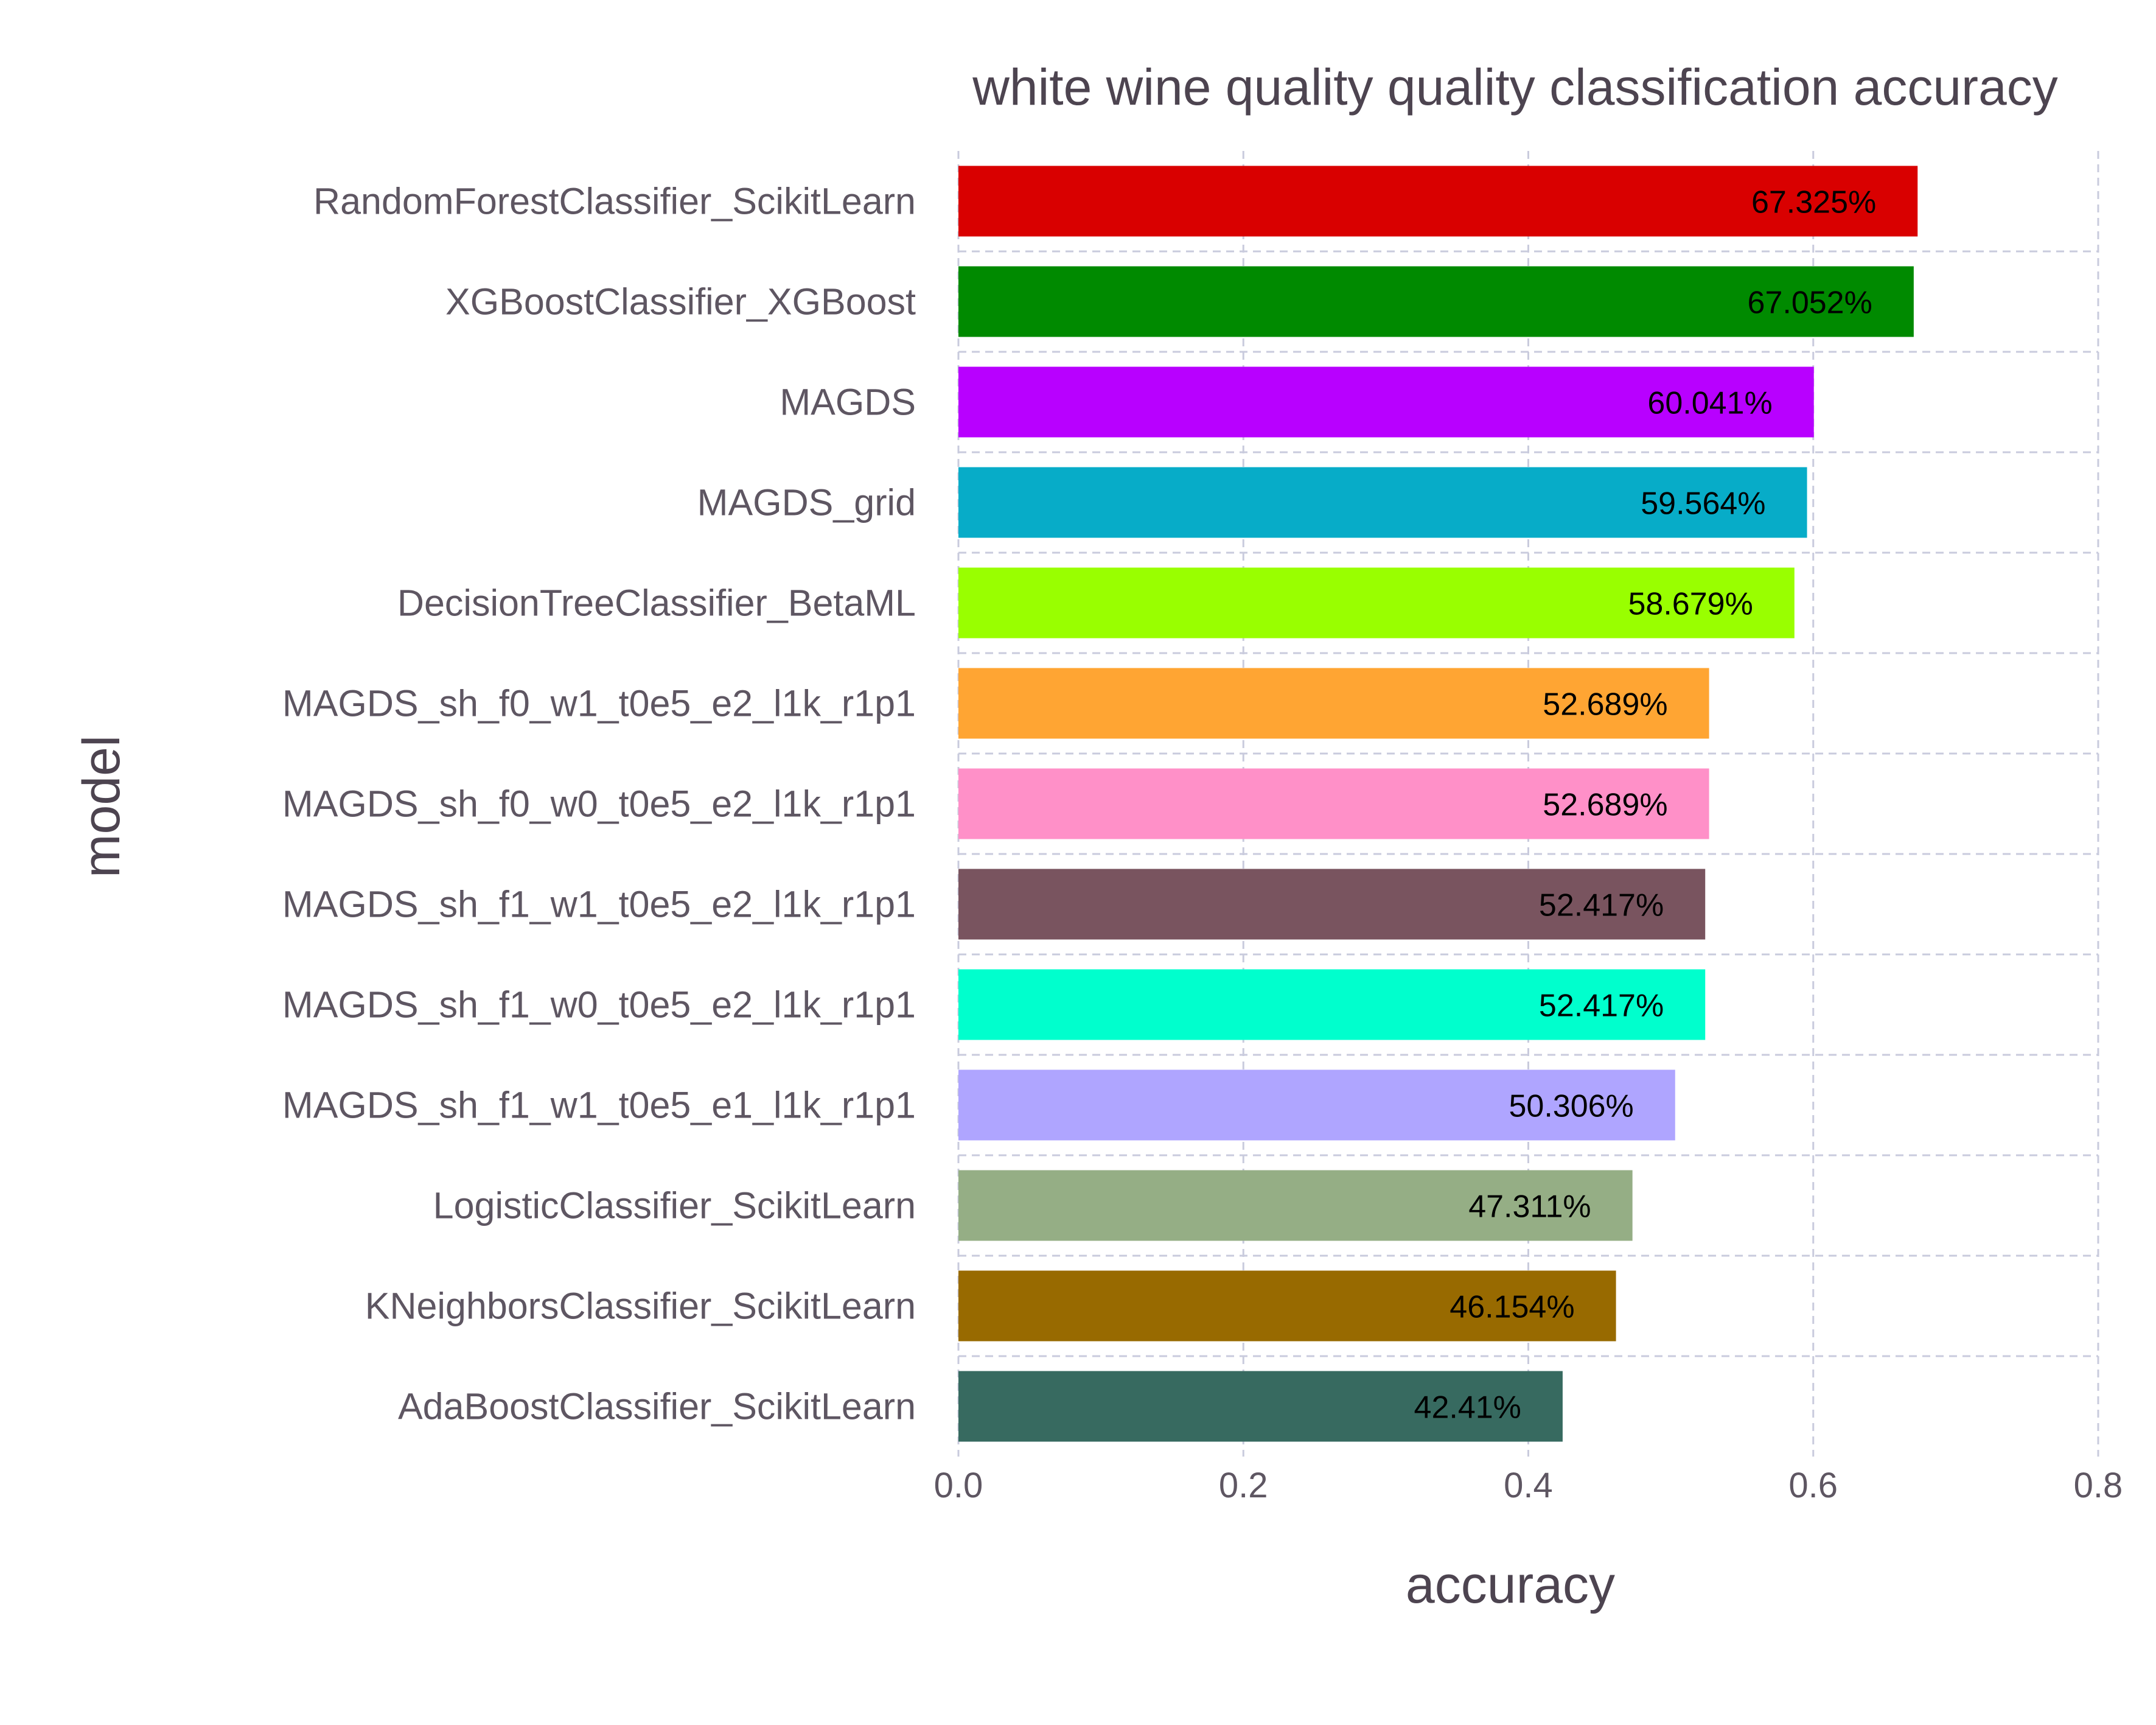 The image size is (2156, 1725). I want to click on category-label: XGBoostClassifier_XGBoost, so click(680, 302).